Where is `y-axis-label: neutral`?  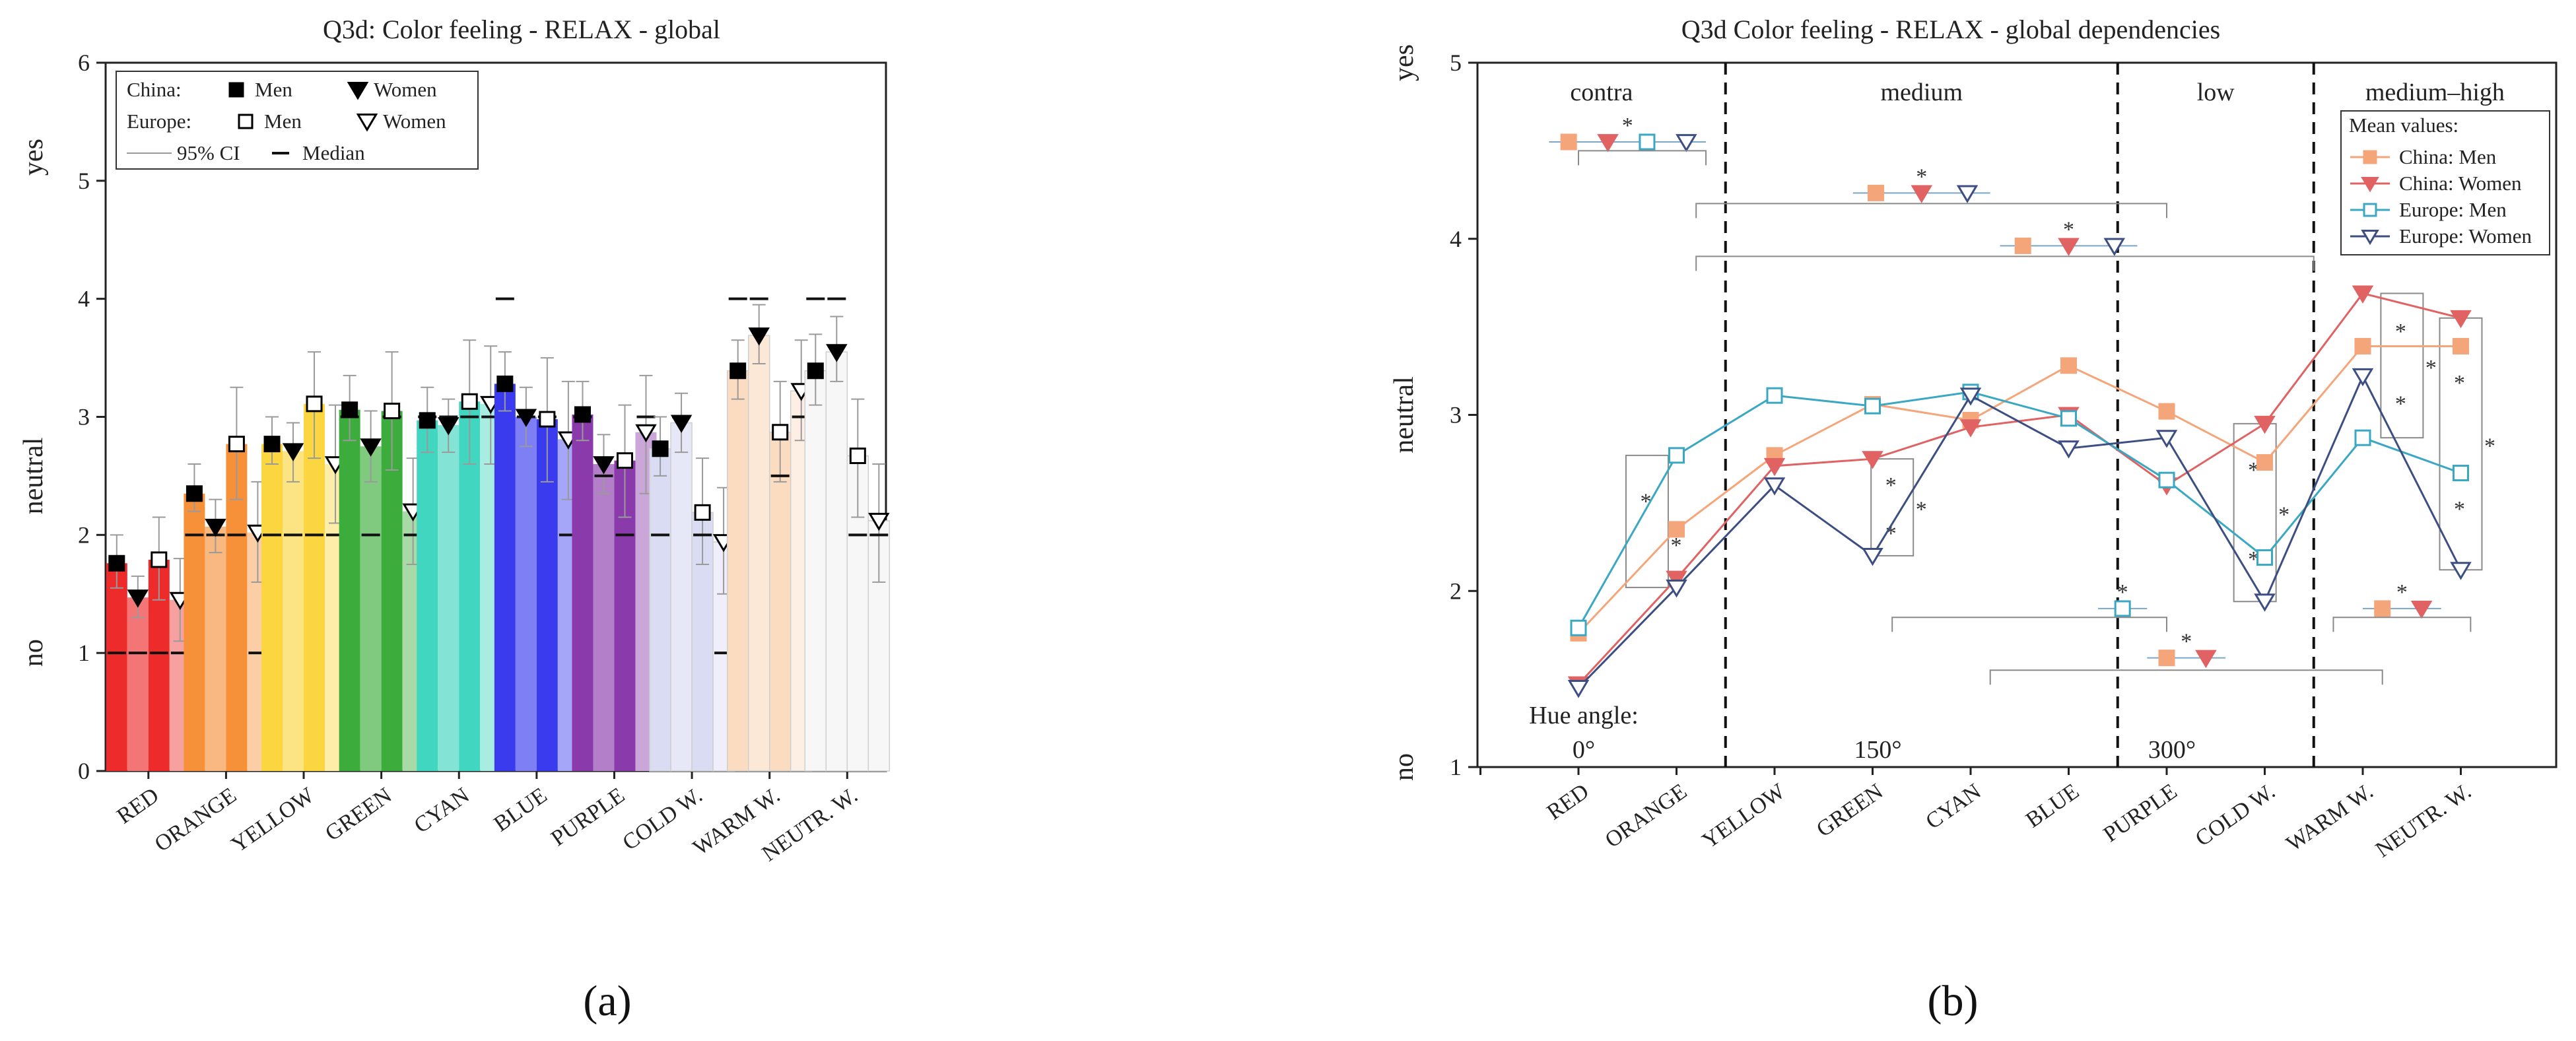
y-axis-label: neutral is located at coordinates (1404, 414).